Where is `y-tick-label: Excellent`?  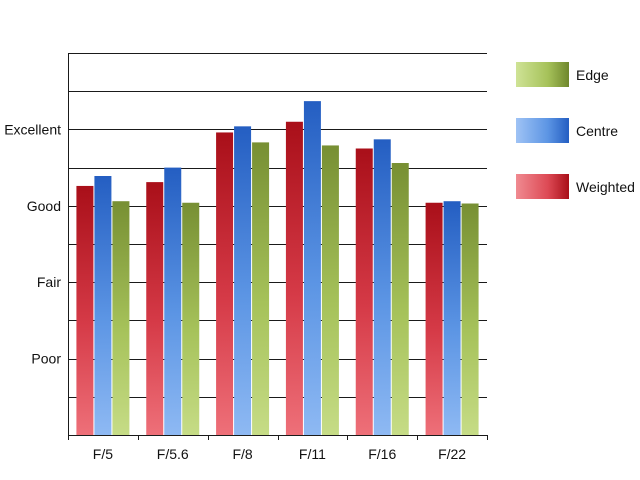
y-tick-label: Excellent is located at coordinates (32, 129).